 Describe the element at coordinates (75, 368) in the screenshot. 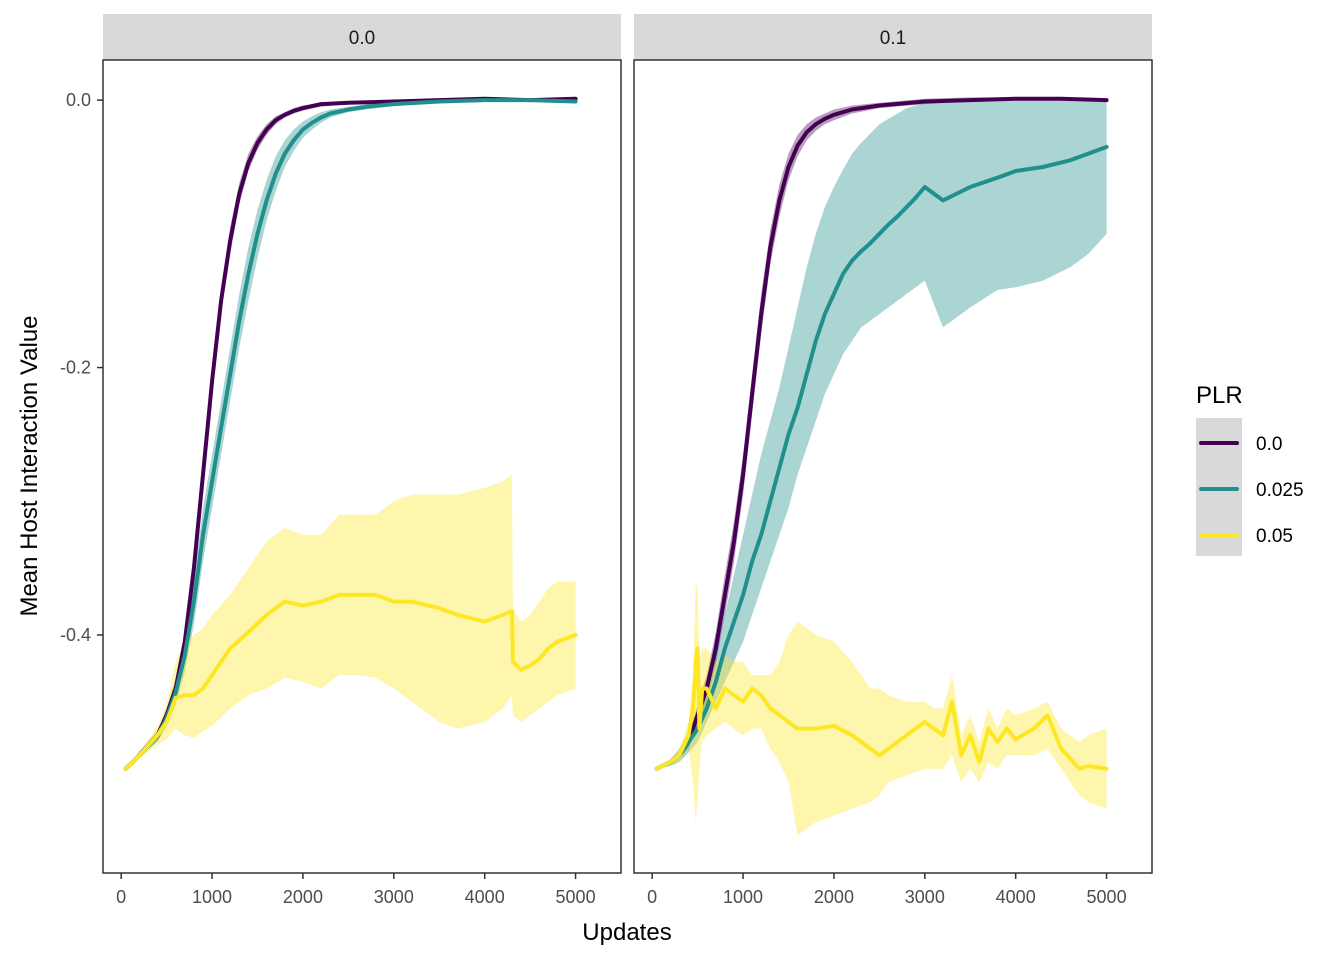

I see `y-tick-label: -0.2` at that location.